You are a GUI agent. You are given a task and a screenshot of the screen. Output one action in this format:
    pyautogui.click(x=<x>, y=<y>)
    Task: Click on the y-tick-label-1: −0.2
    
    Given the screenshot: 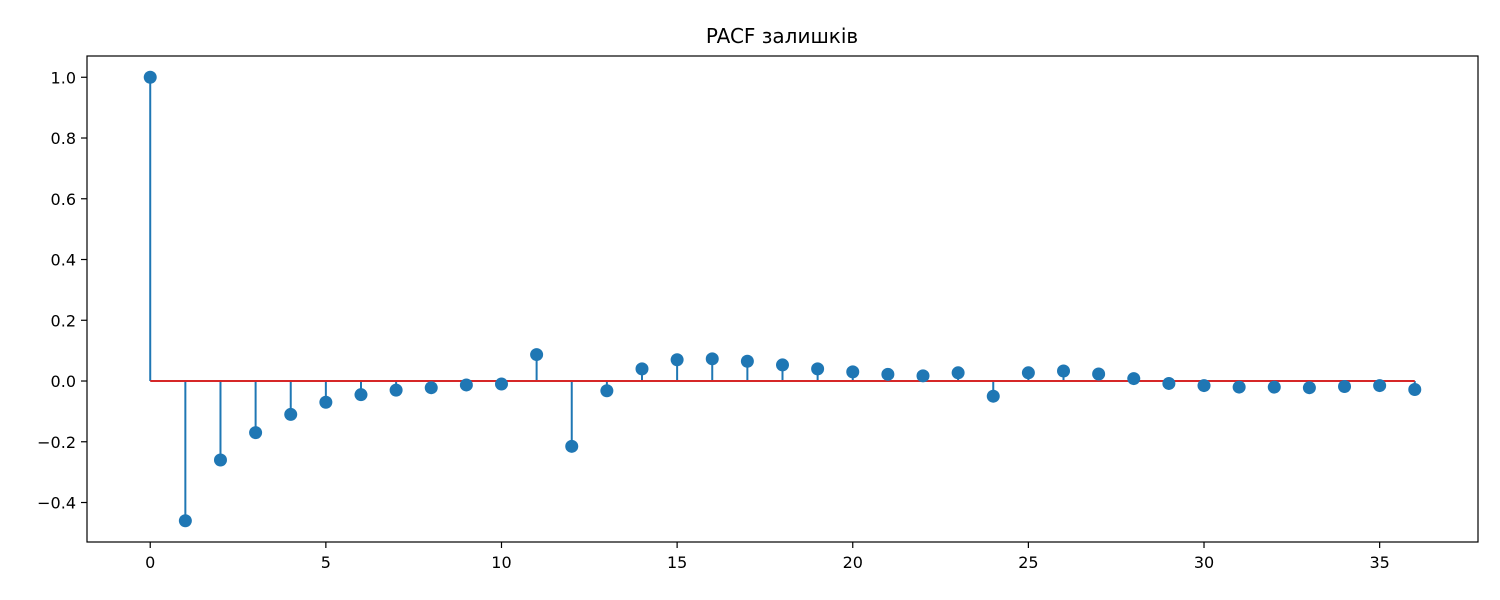 What is the action you would take?
    pyautogui.click(x=56, y=442)
    